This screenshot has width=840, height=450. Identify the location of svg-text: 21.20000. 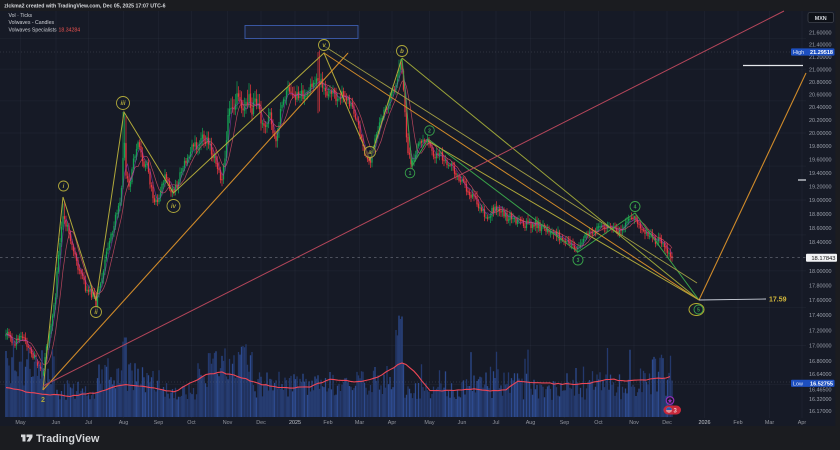
(820, 58).